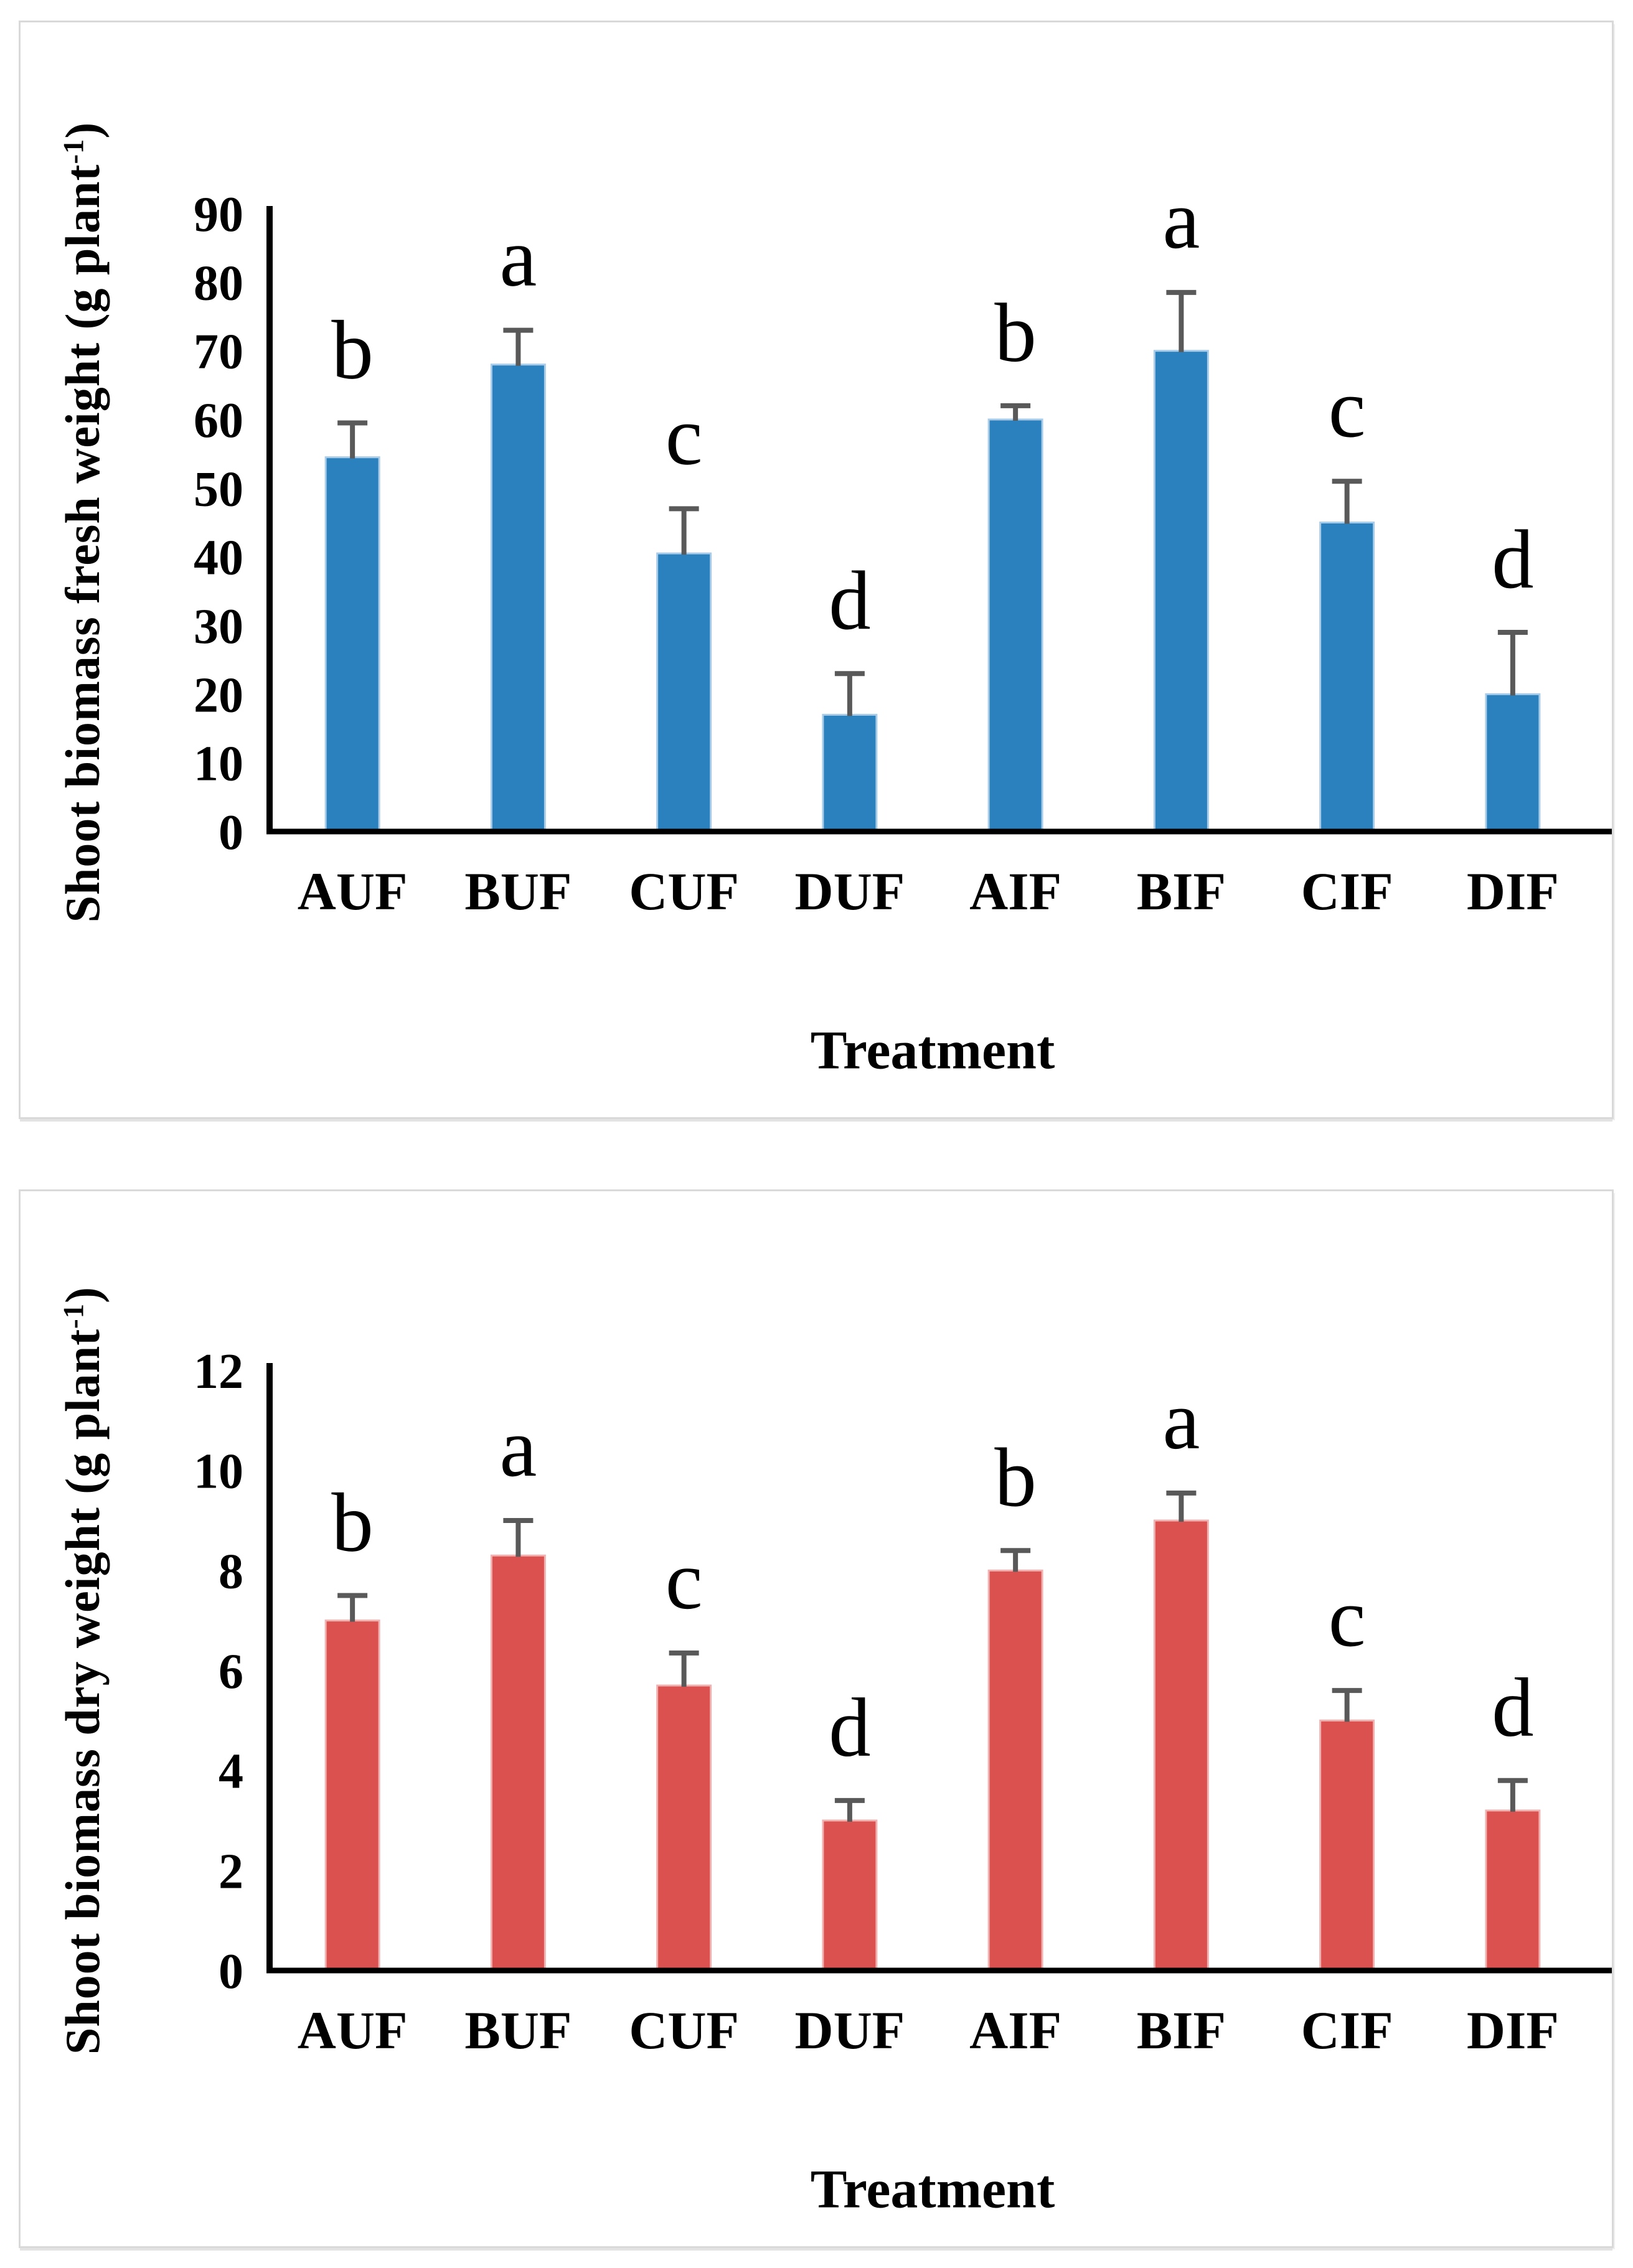 Image resolution: width=1633 pixels, height=2268 pixels. I want to click on y-axis-title-text: Shoot biomass dry weight (g plant, so click(82, 1691).